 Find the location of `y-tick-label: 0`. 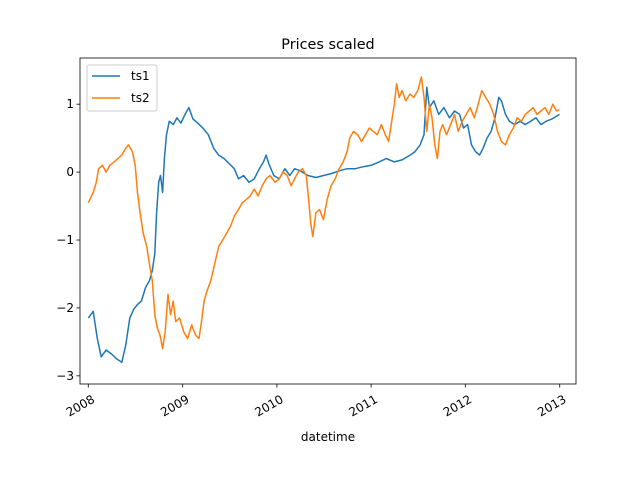

y-tick-label: 0 is located at coordinates (70, 172).